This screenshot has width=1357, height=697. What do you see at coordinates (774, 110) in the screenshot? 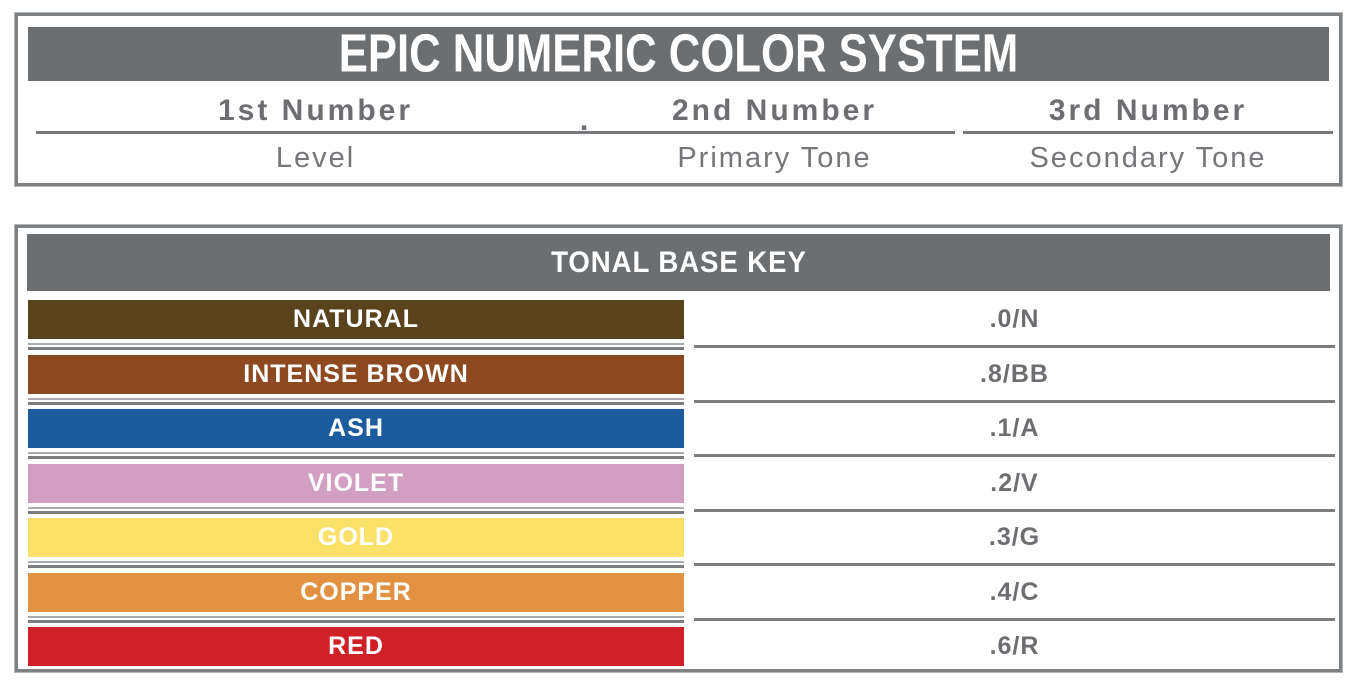
I see `column-2nd-number-label: 2nd Number` at bounding box center [774, 110].